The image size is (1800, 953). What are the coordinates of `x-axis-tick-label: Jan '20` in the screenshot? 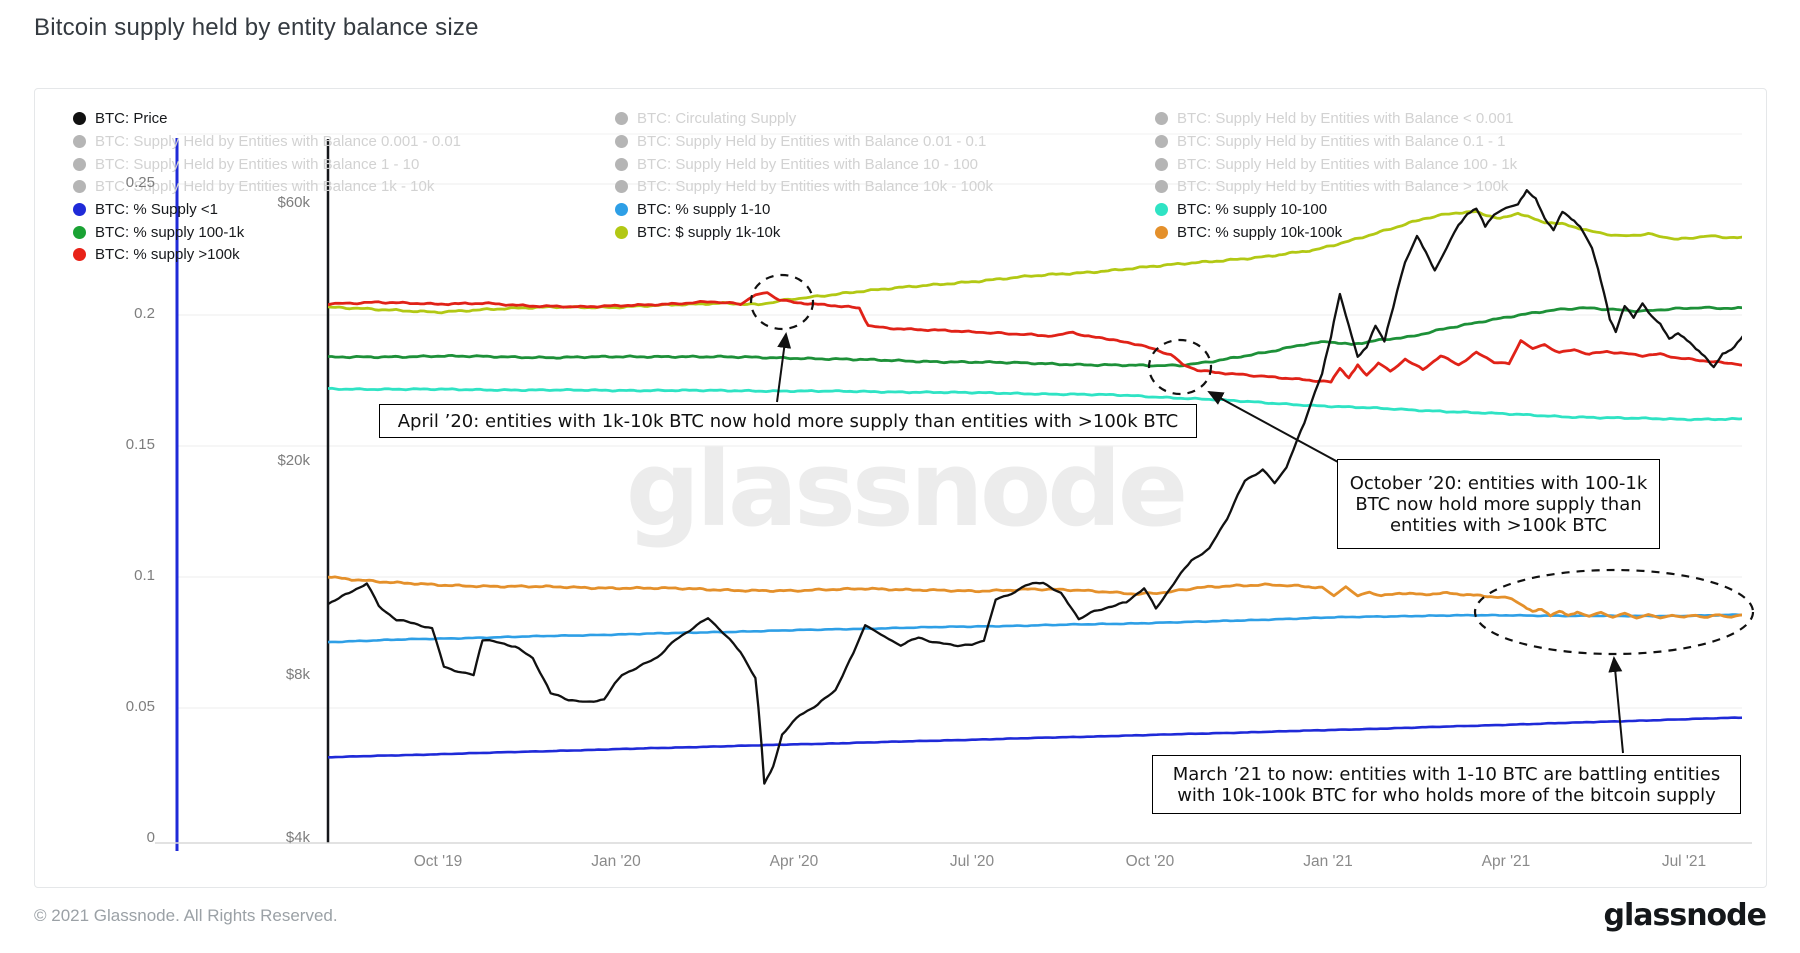 It's located at (616, 861).